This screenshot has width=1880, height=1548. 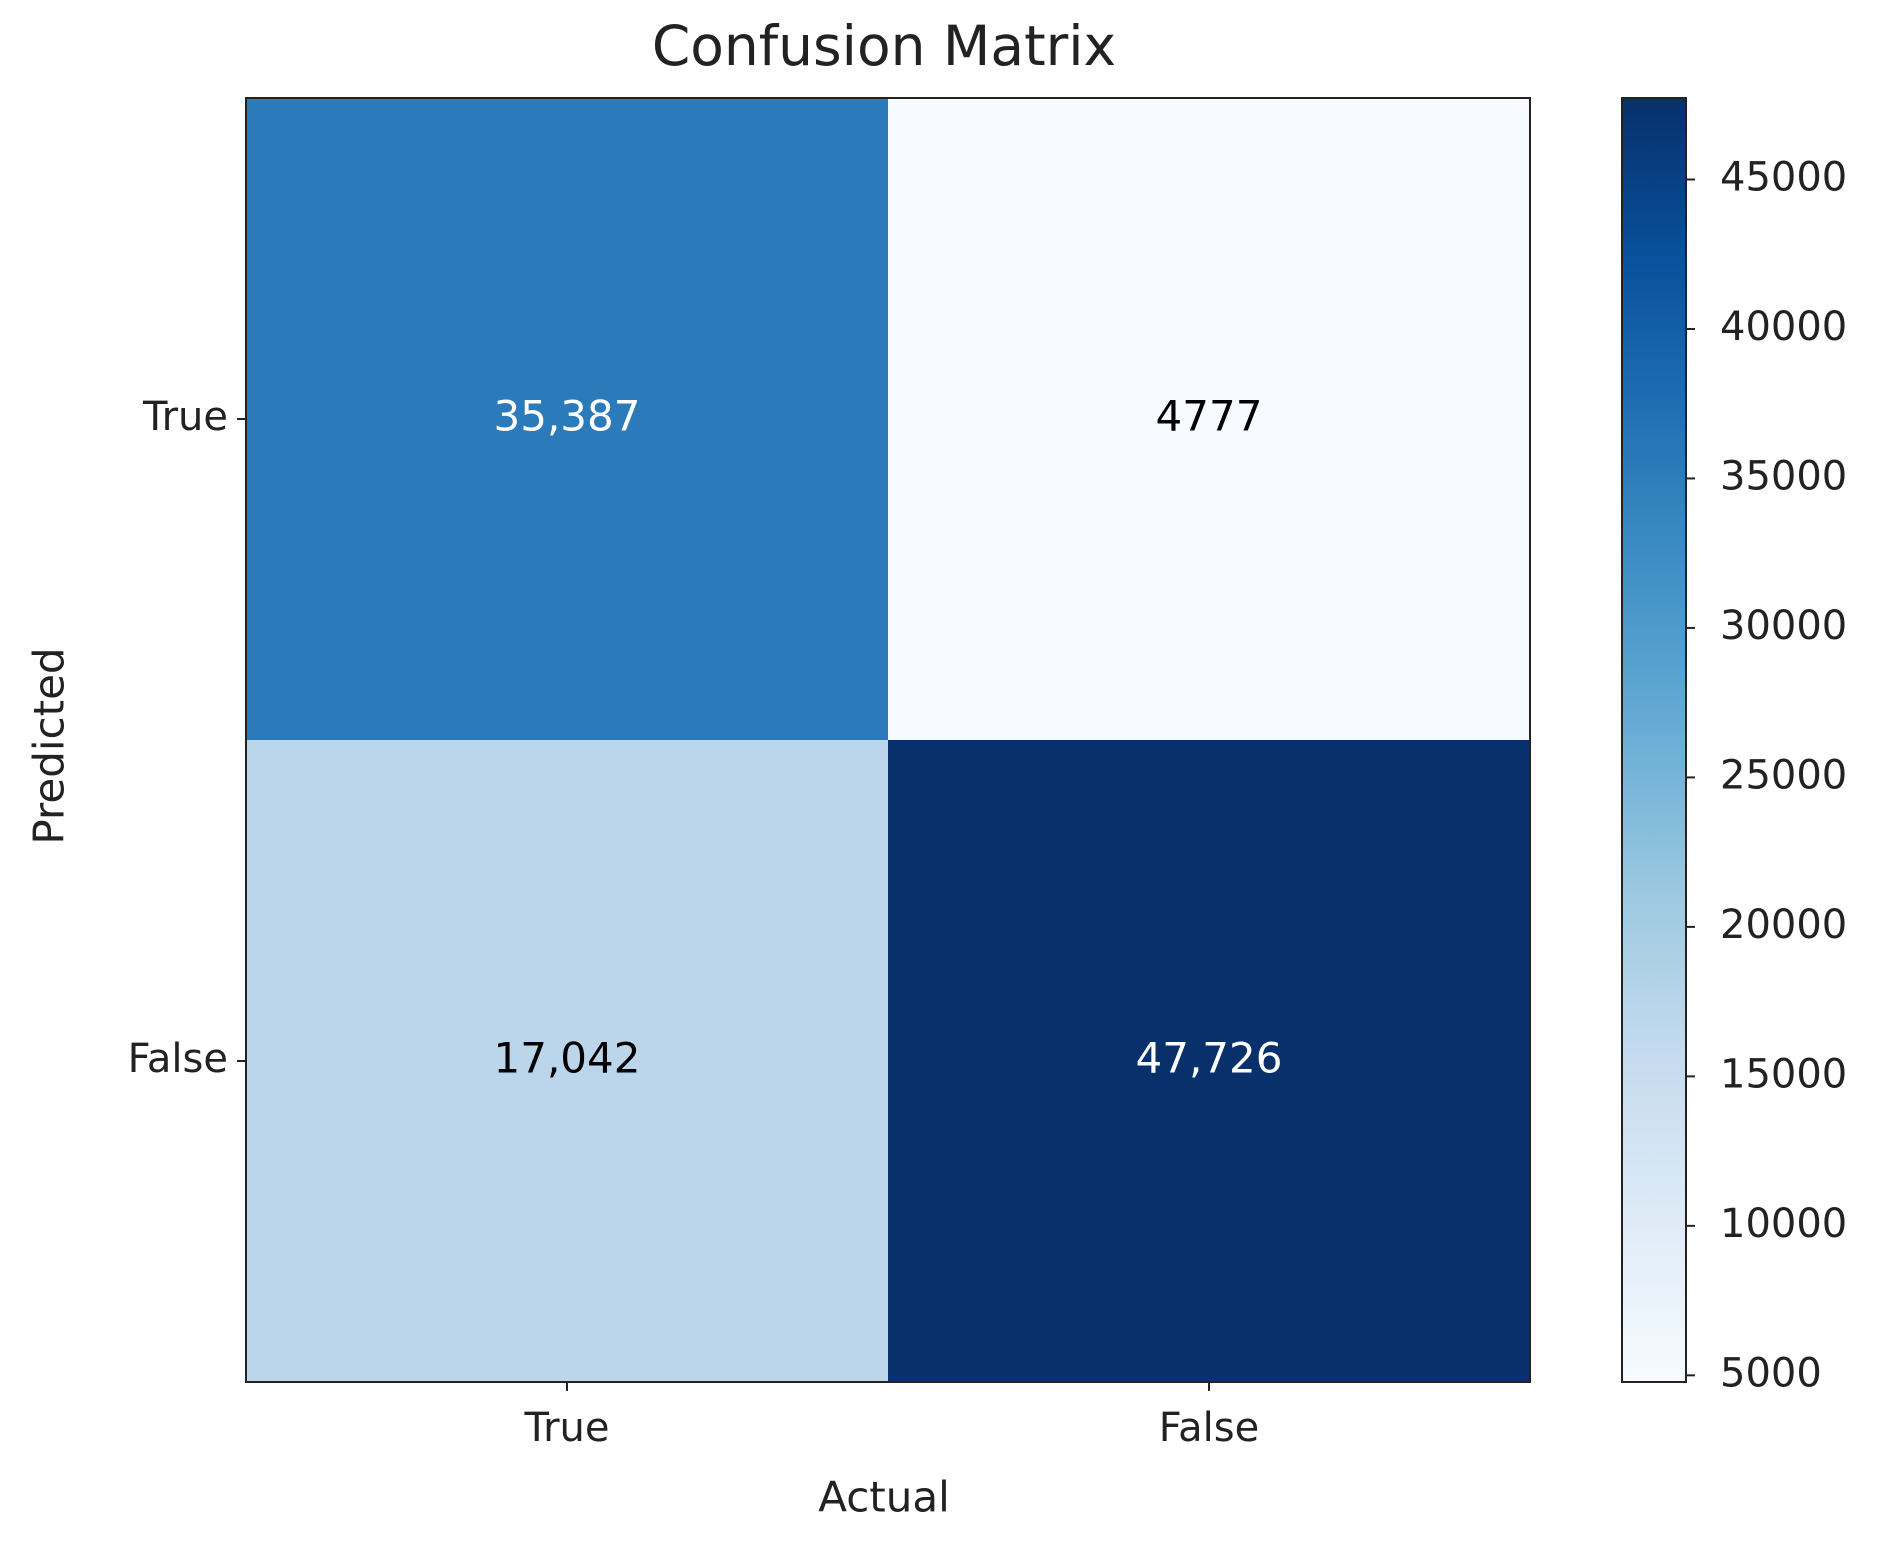 What do you see at coordinates (567, 1058) in the screenshot?
I see `cell-value-label: 17,042` at bounding box center [567, 1058].